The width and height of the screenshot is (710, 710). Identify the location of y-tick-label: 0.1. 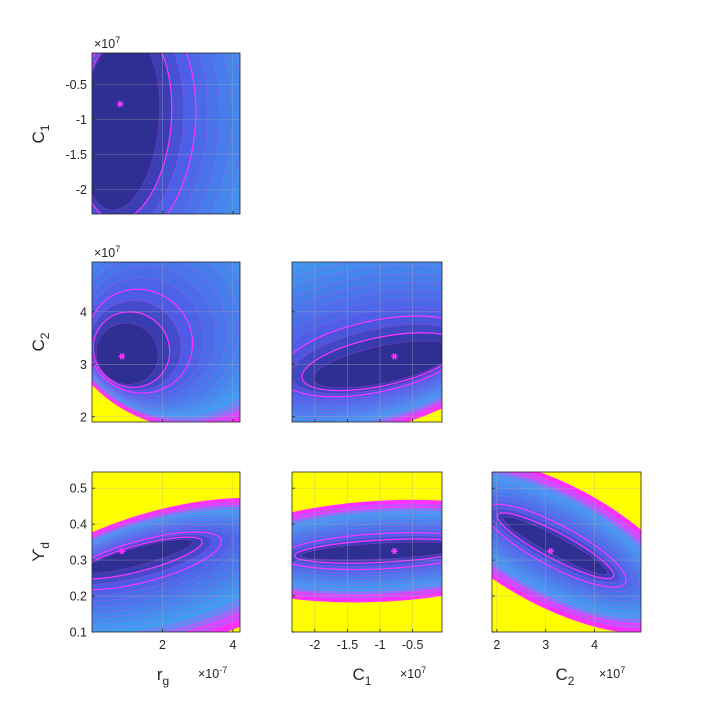
(78, 633).